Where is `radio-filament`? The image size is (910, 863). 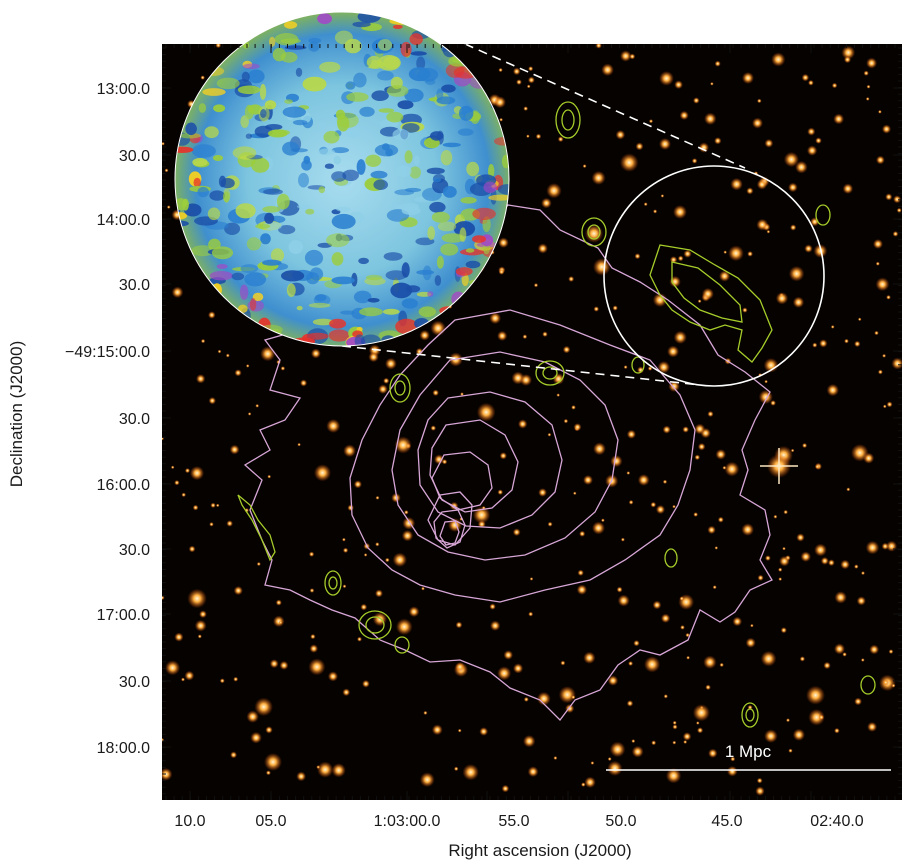
radio-filament is located at coordinates (256, 528).